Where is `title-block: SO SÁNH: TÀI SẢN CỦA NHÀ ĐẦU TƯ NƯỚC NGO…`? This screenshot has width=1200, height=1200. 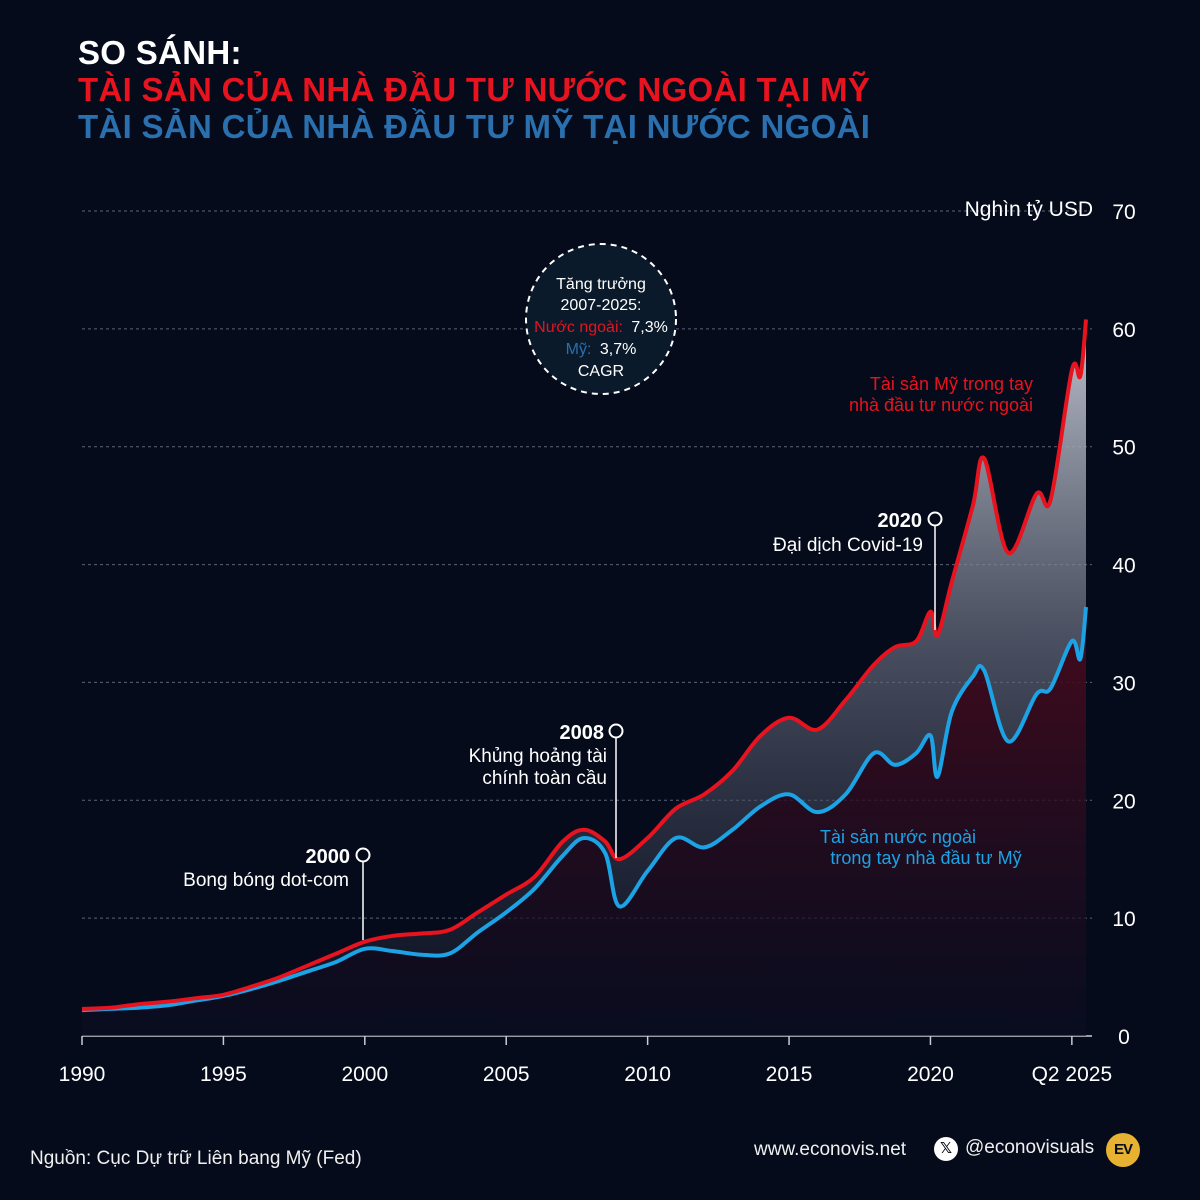
title-block: SO SÁNH: TÀI SẢN CỦA NHÀ ĐẦU TƯ NƯỚC NGO… is located at coordinates (474, 89).